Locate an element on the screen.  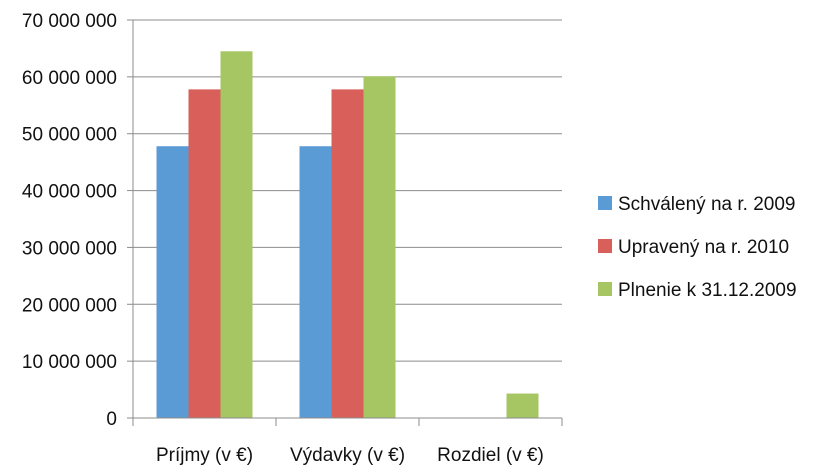
x-axis-category-labels: Príjmy (v €) Výdavky (v €) Rozdiel (v €) is located at coordinates (350, 455).